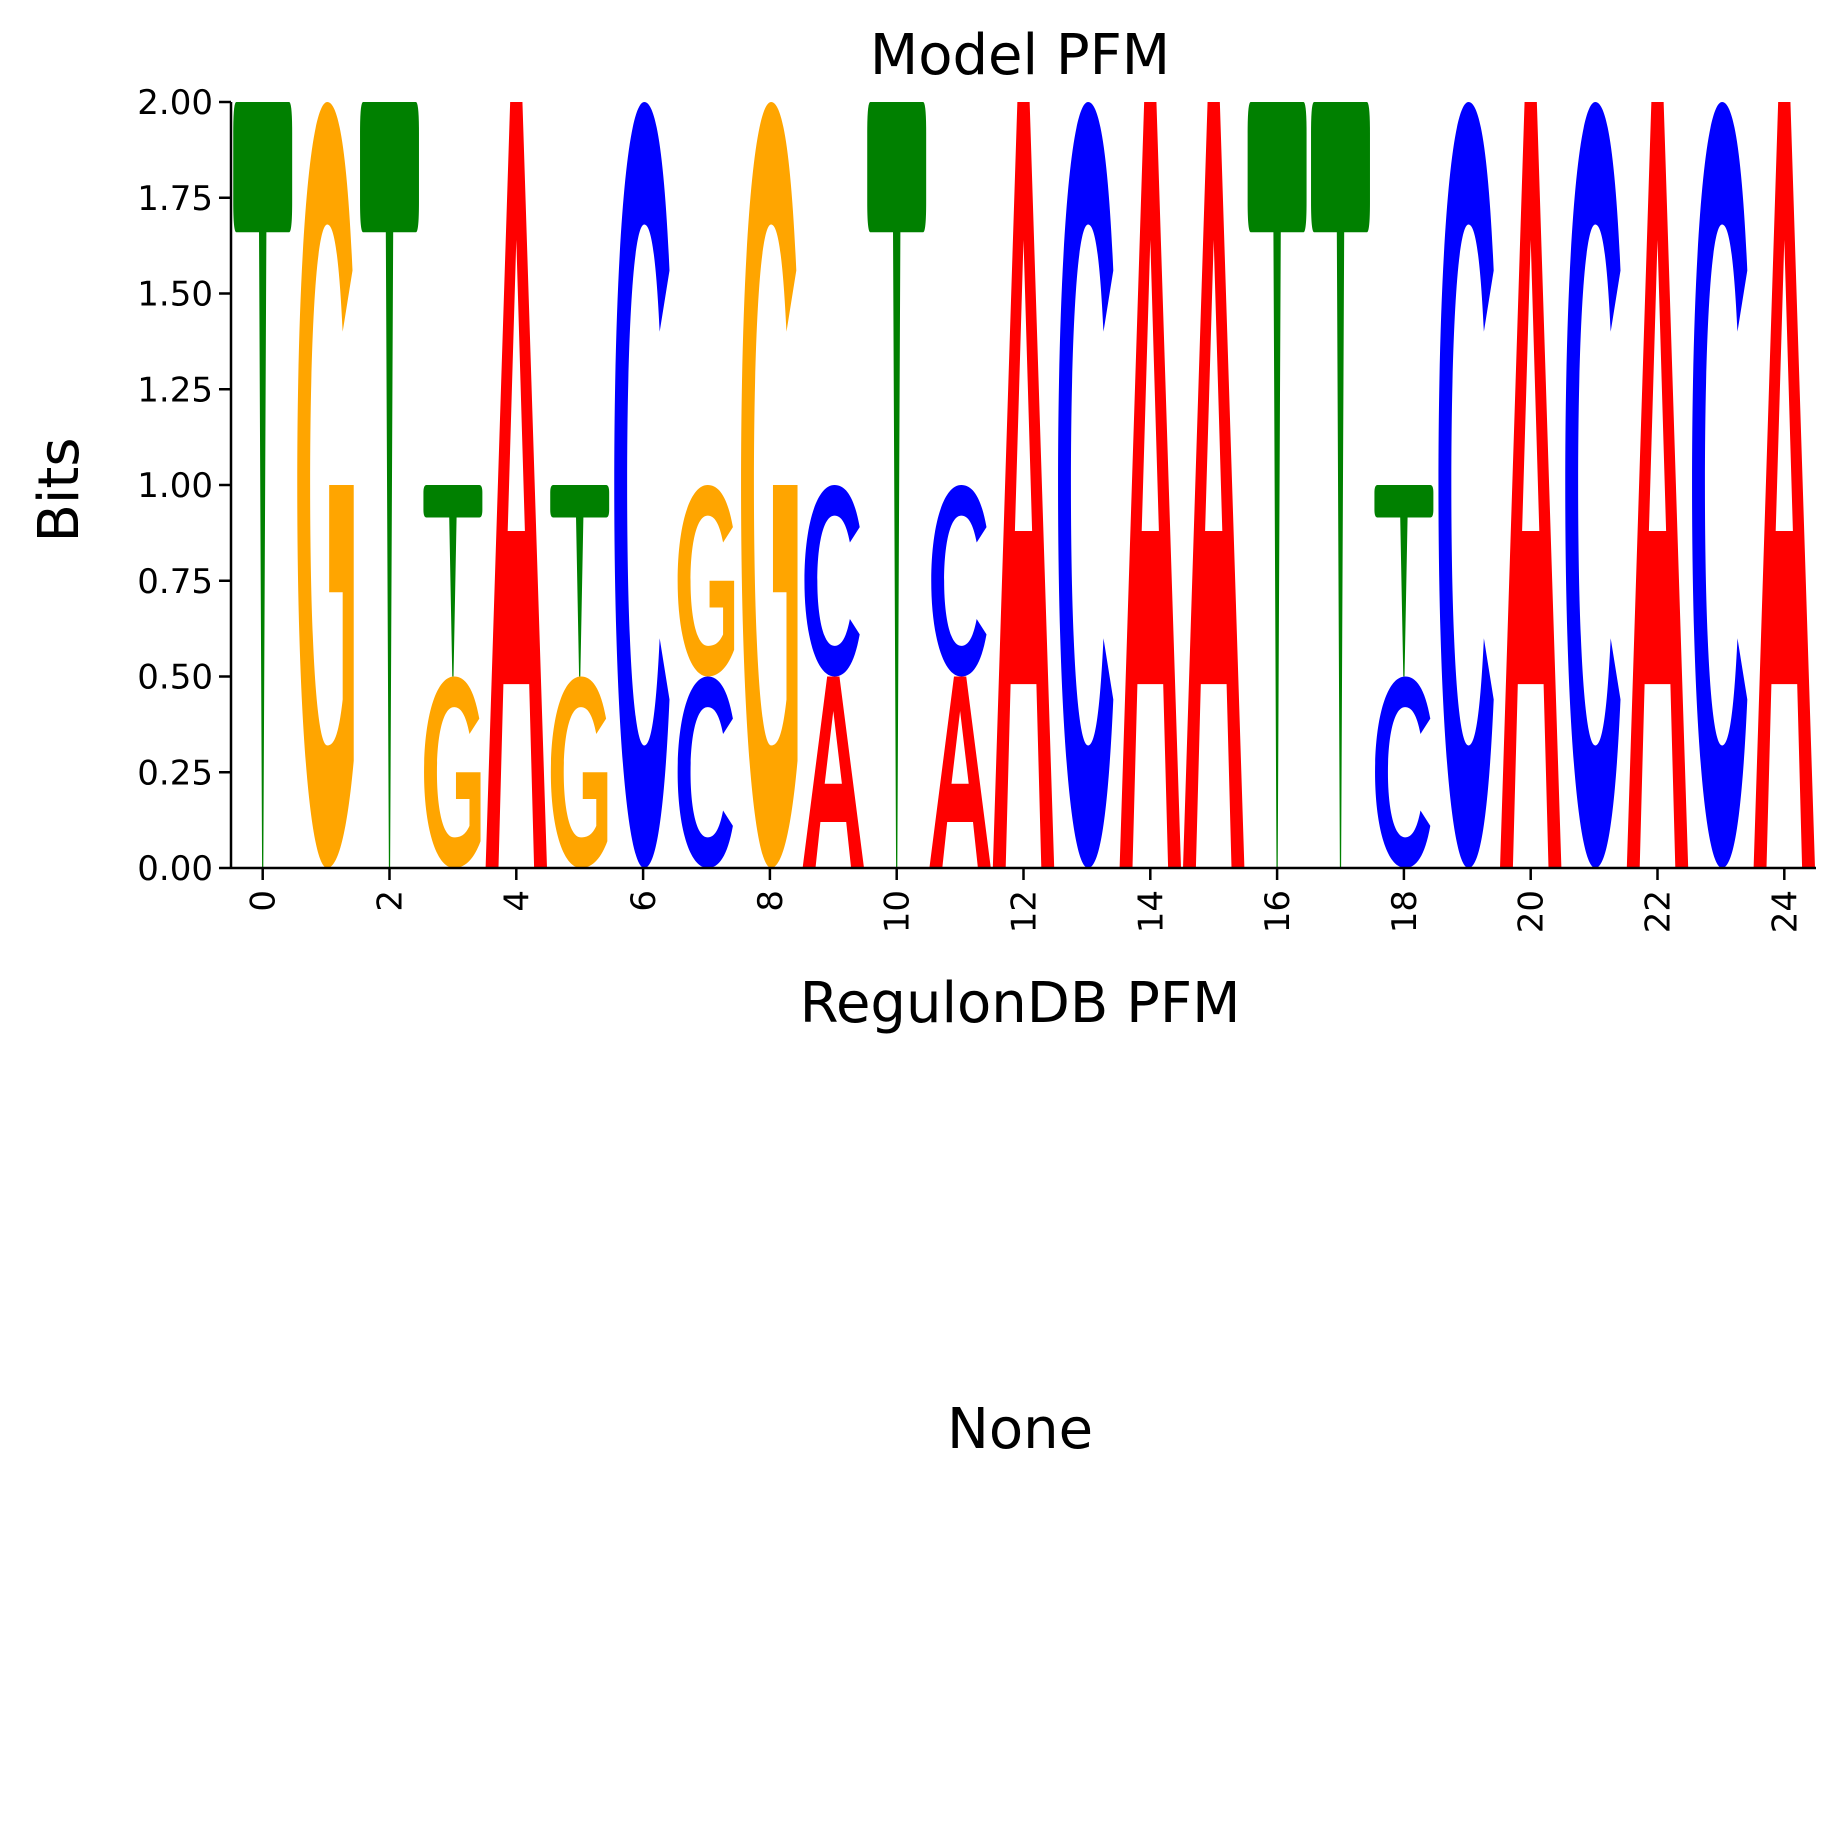 Image resolution: width=1834 pixels, height=1834 pixels. Describe the element at coordinates (175, 869) in the screenshot. I see `y-tick-label: 0.00` at that location.